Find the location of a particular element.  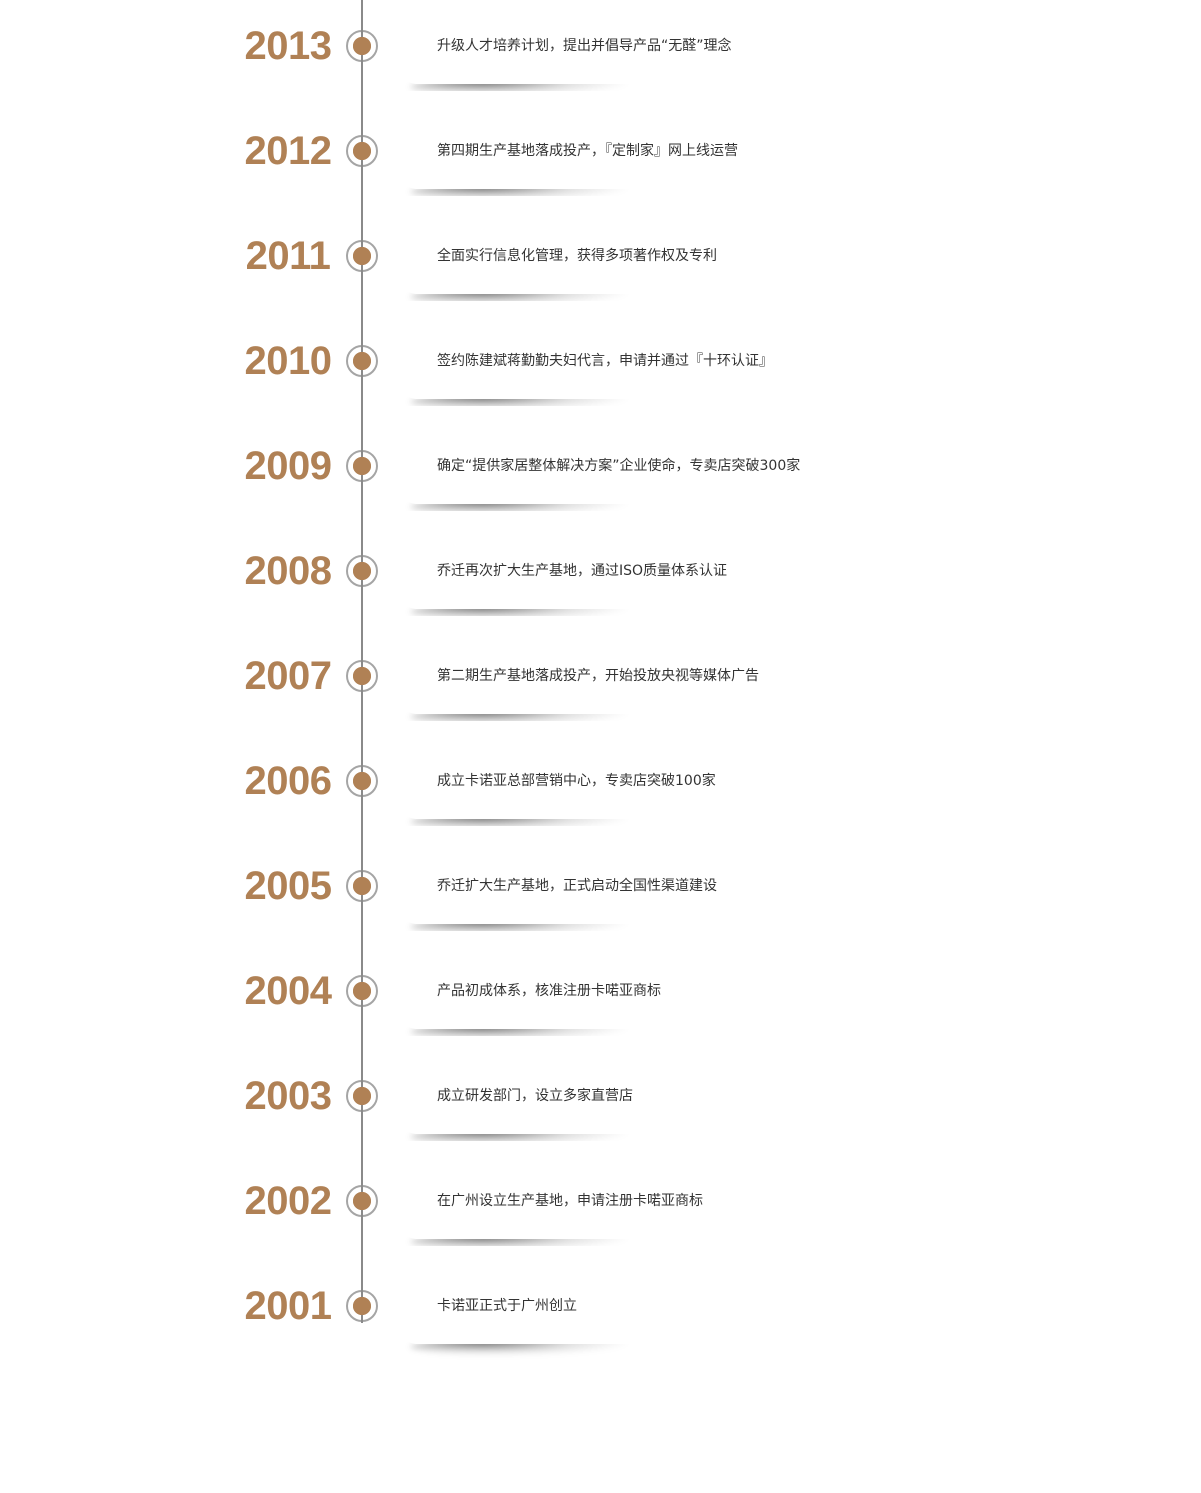

timeline-year: 2011 is located at coordinates (288, 256).